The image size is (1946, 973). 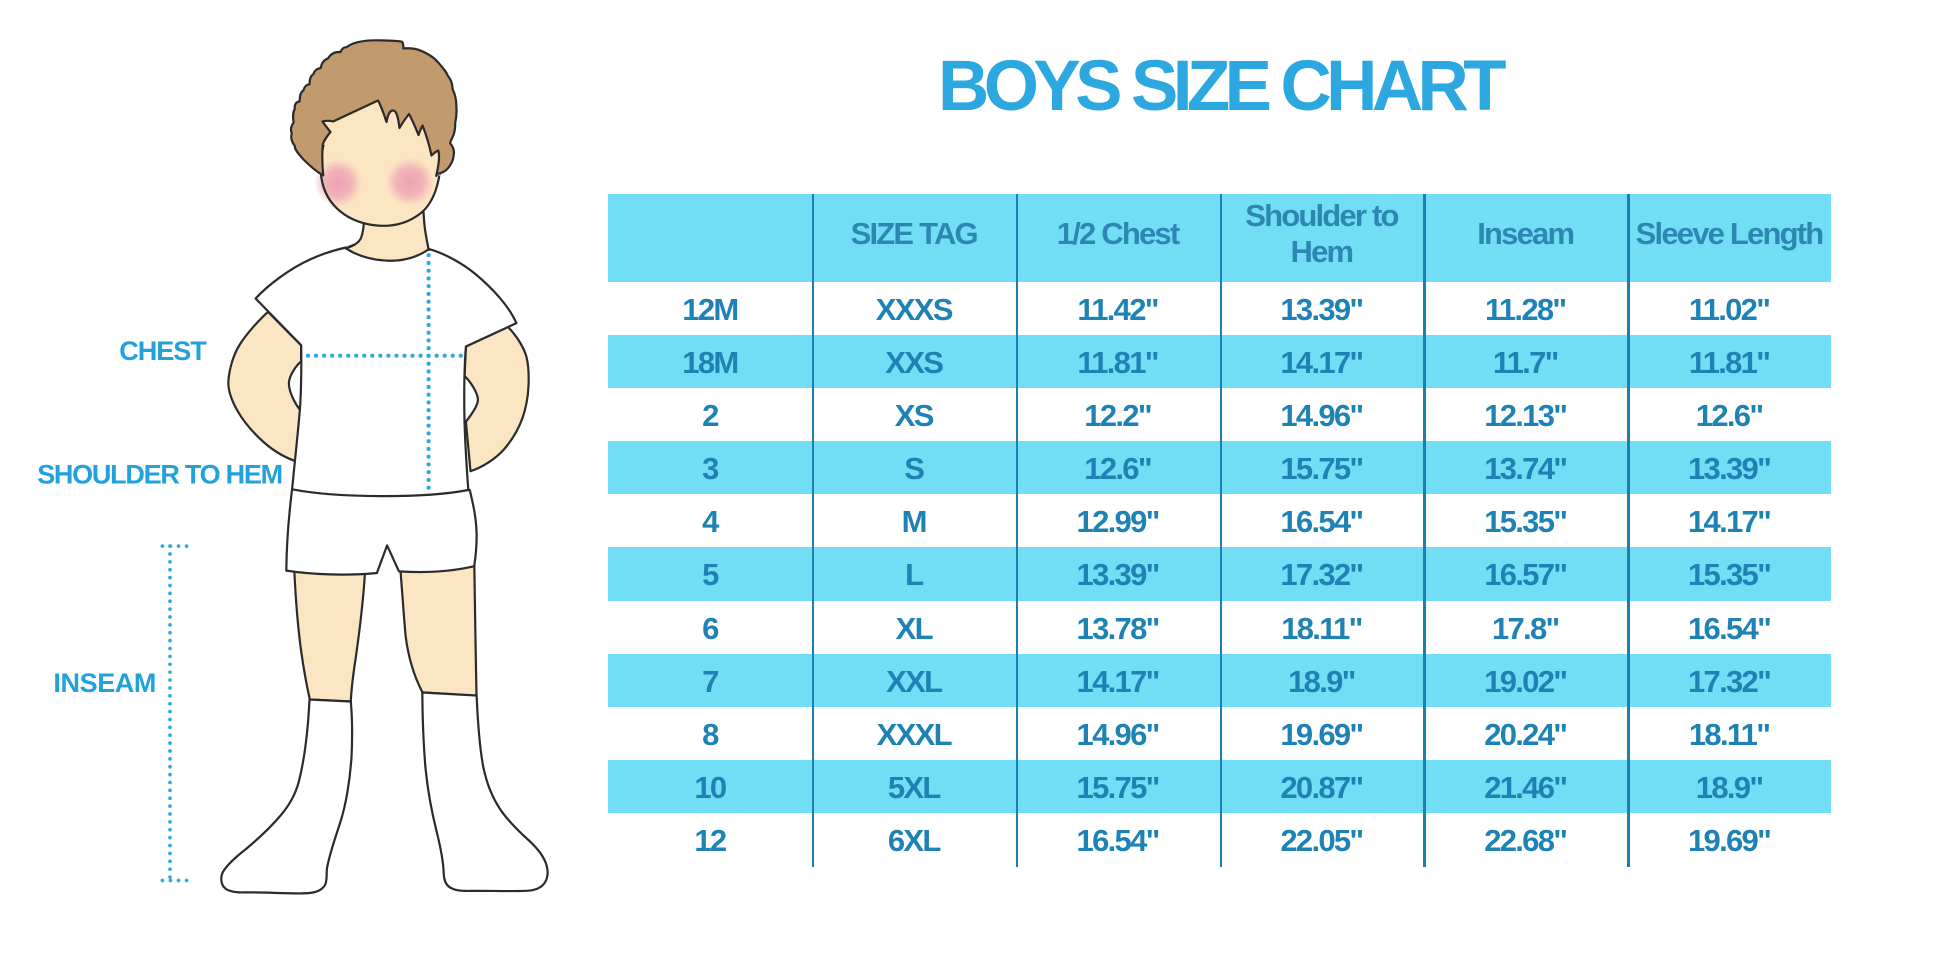 I want to click on svg-text: CHEST, so click(x=163, y=351).